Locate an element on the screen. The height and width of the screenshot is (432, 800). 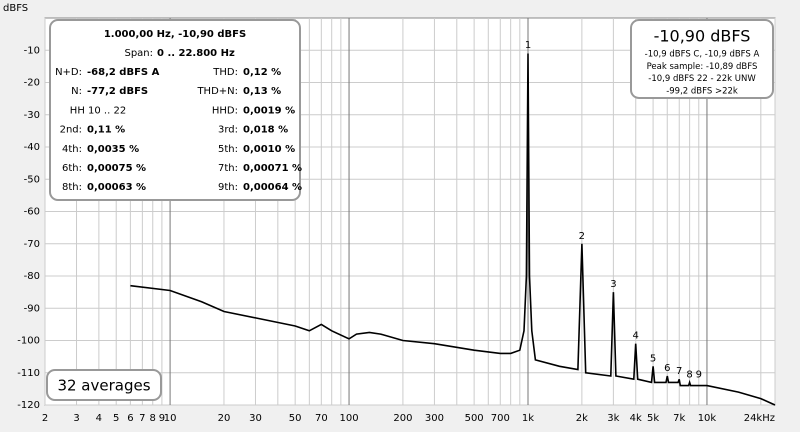
x-tick-label: 24kHz is located at coordinates (759, 418).